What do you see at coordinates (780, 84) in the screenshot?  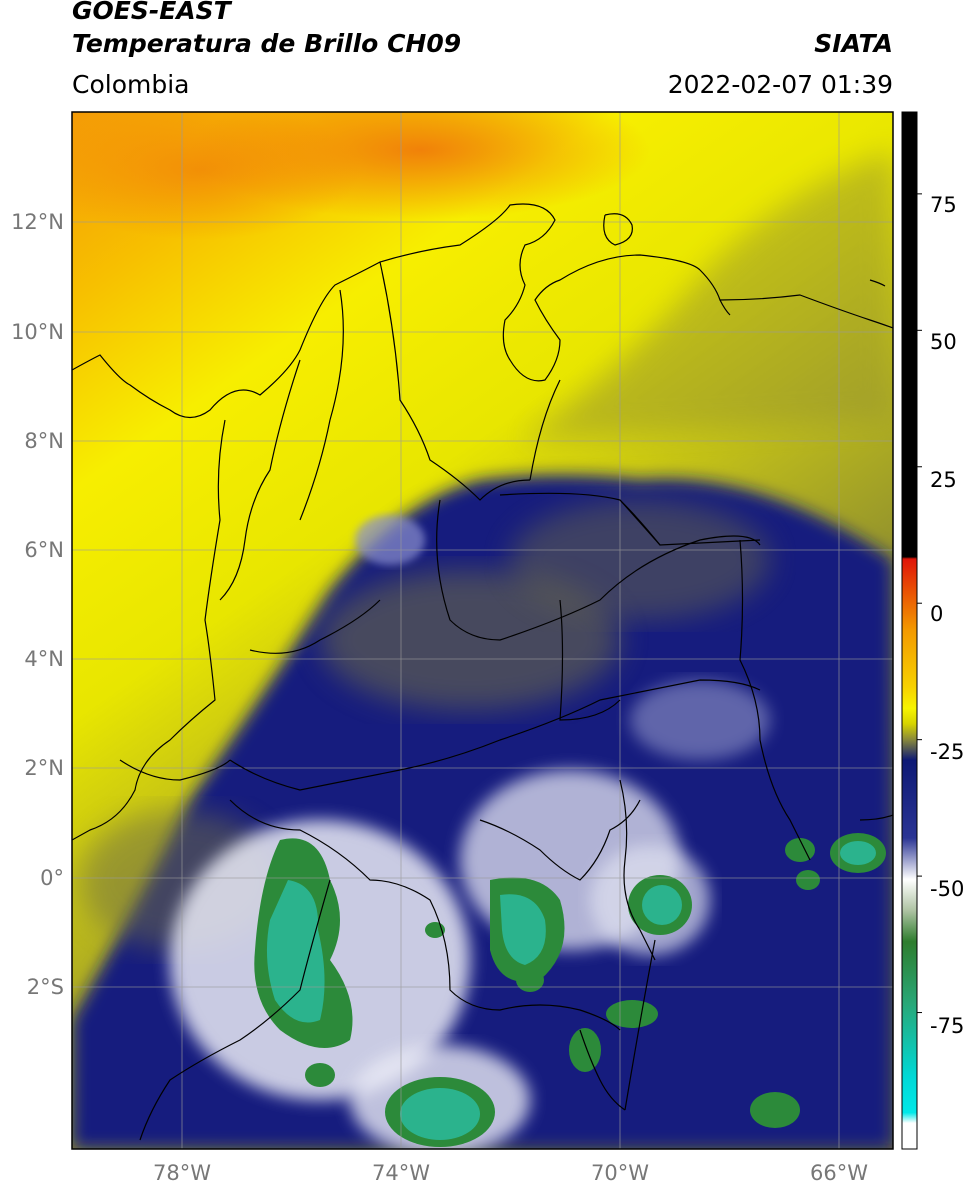 I see `datetime-label: 2022-02-07 01:39` at bounding box center [780, 84].